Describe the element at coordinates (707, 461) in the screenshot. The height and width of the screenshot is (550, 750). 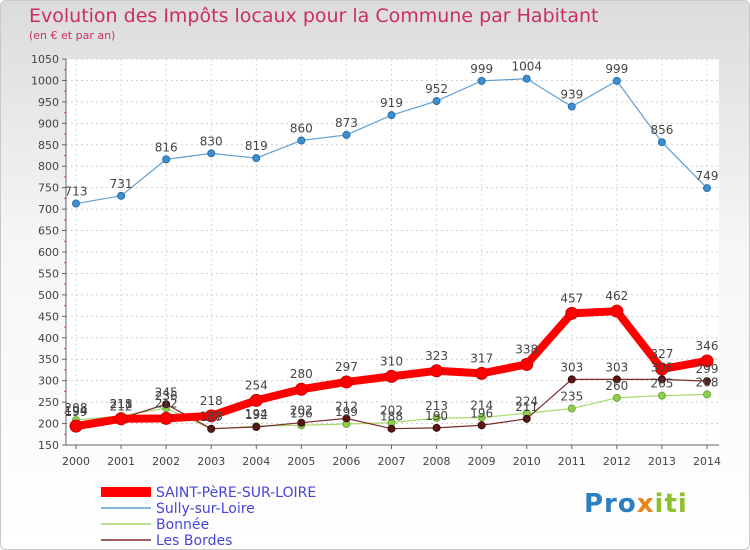
I see `x-tick-label: 2014` at that location.